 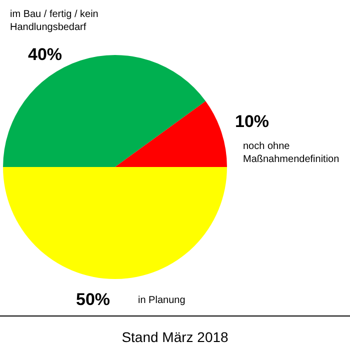 I want to click on data-label: 10%, so click(x=252, y=121).